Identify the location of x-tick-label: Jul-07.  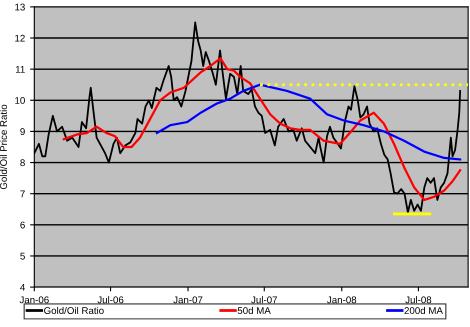
(264, 300).